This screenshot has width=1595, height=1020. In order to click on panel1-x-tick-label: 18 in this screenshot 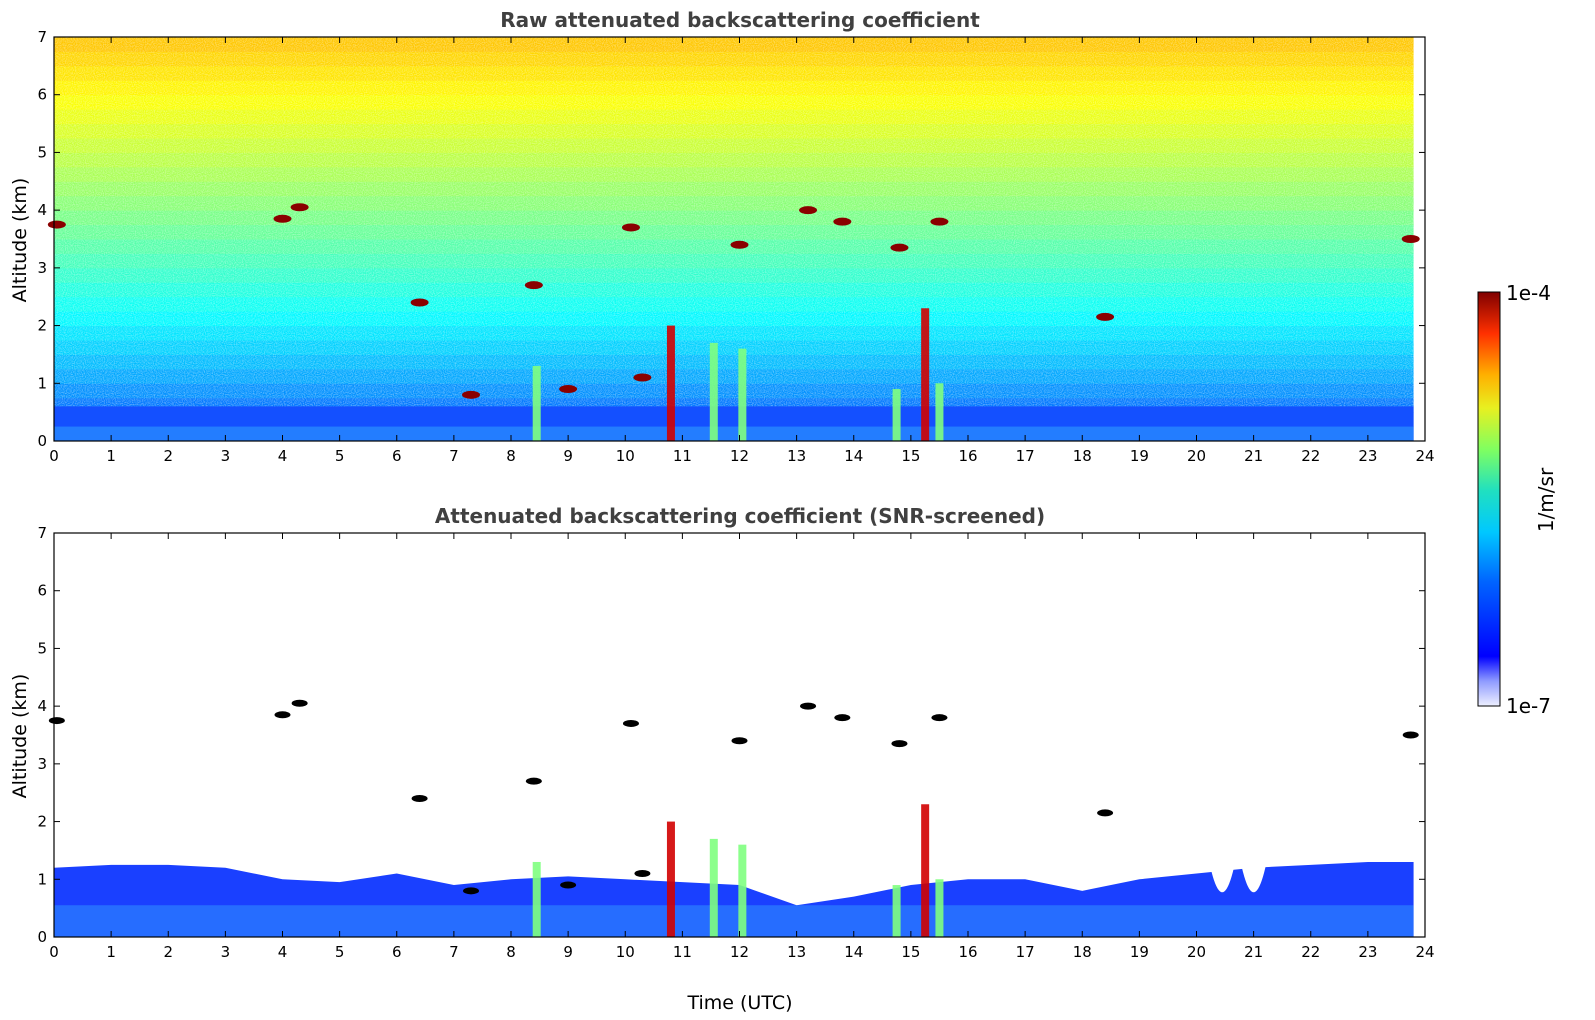, I will do `click(1082, 456)`.